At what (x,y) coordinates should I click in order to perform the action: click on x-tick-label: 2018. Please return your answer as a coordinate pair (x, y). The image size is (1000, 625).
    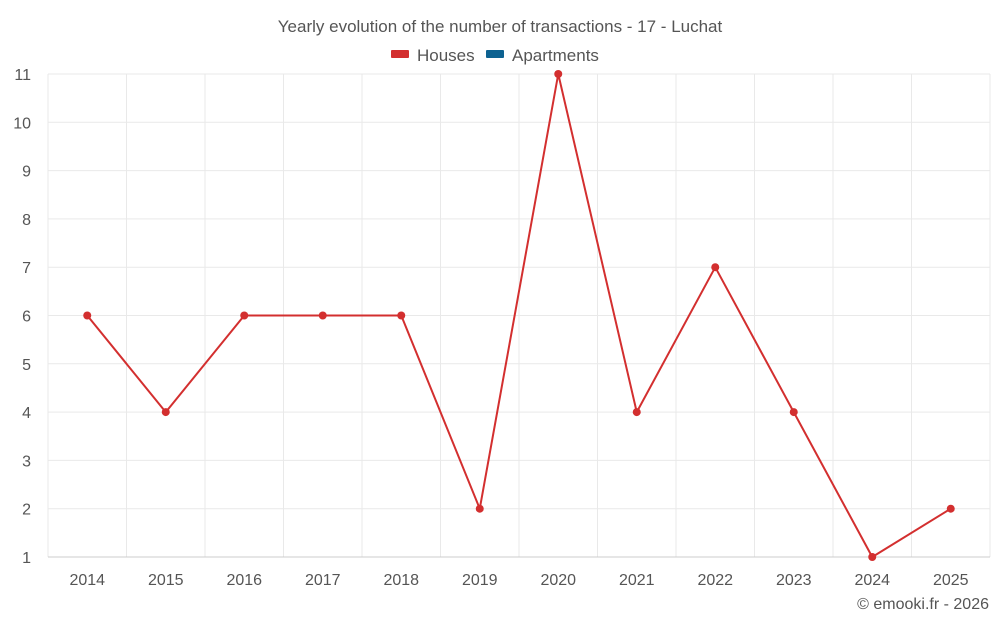
    Looking at the image, I should click on (401, 580).